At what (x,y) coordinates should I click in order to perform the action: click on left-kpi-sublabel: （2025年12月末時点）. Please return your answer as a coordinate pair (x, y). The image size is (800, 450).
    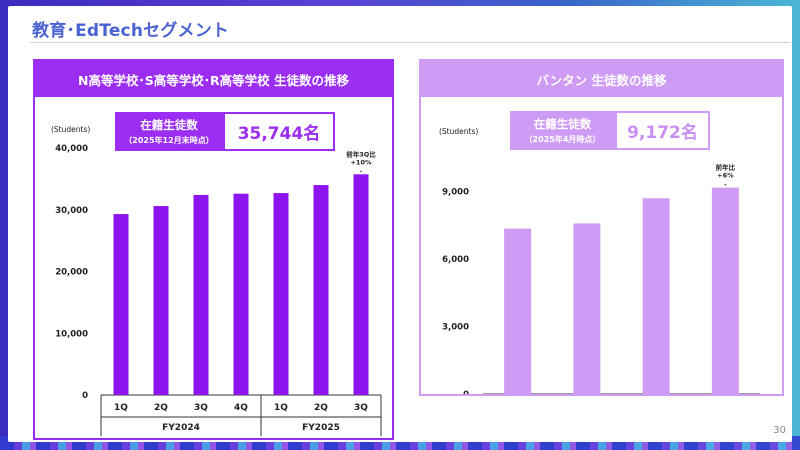
    Looking at the image, I should click on (169, 140).